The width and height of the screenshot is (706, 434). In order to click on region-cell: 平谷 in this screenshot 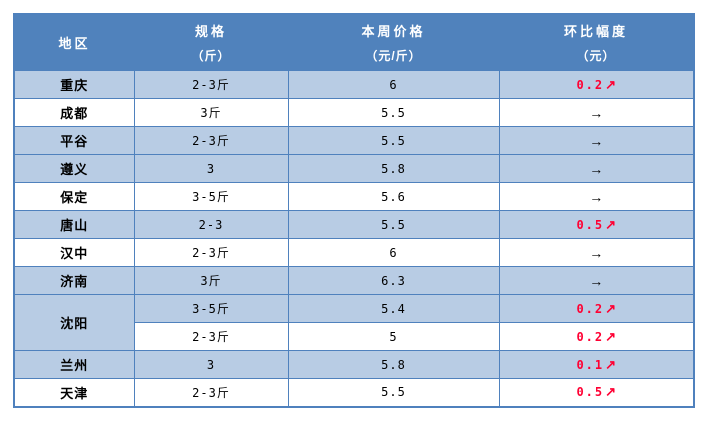, I will do `click(74, 140)`.